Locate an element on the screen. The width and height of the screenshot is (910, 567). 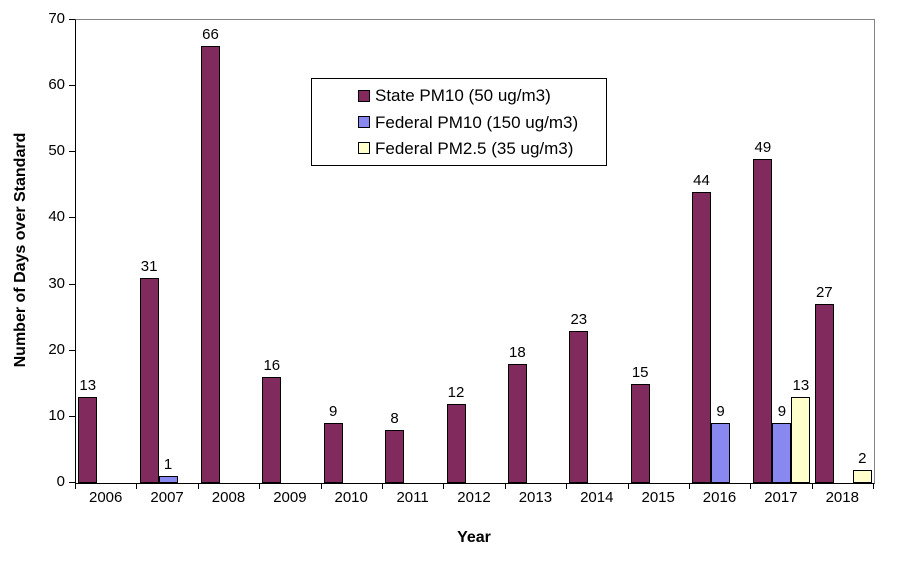
x-axis-label-2014: 2014 is located at coordinates (597, 497).